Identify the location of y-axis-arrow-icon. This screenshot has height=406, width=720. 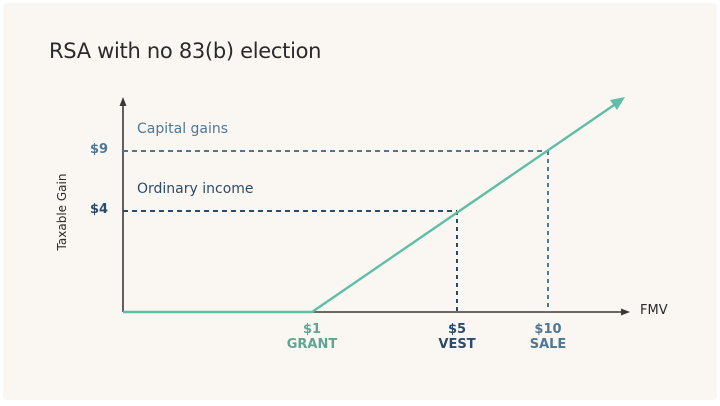
(123, 101).